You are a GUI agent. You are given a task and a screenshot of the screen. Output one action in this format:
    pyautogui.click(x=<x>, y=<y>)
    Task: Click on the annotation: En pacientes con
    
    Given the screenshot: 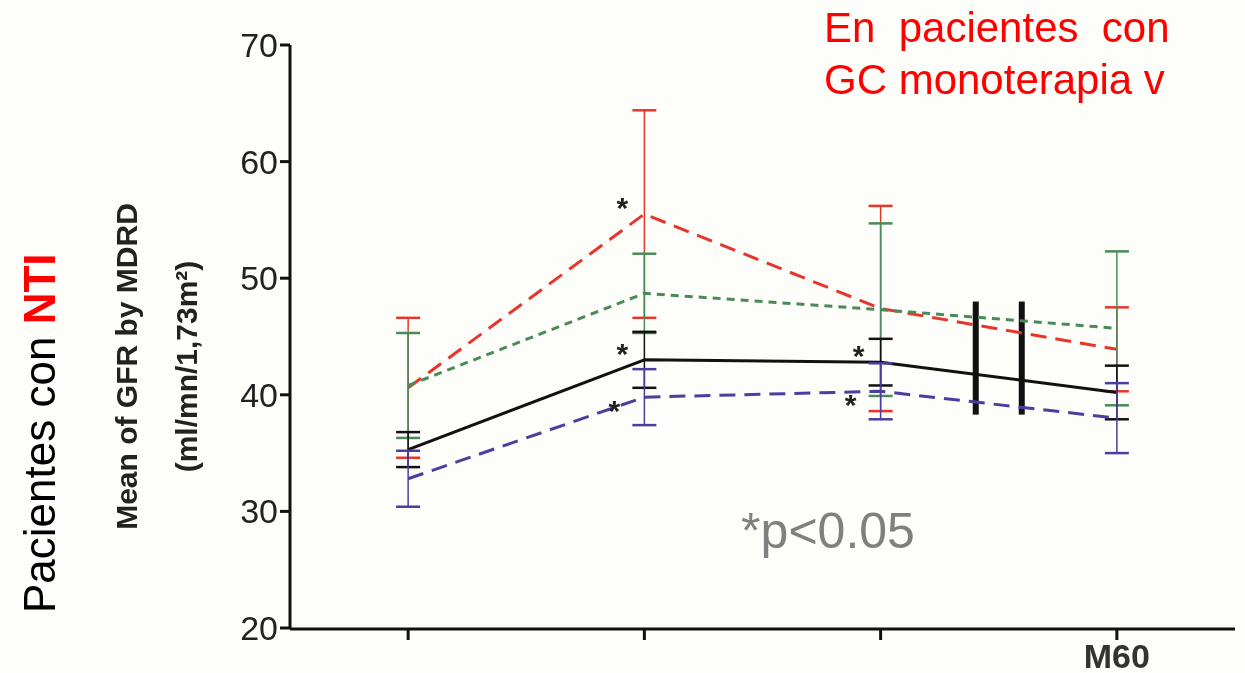 What is the action you would take?
    pyautogui.click(x=997, y=27)
    